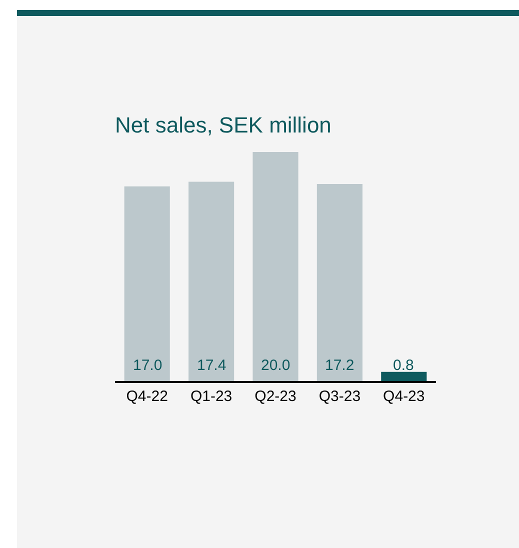 The image size is (519, 548). Describe the element at coordinates (339, 365) in the screenshot. I see `data-label: 17.2` at that location.